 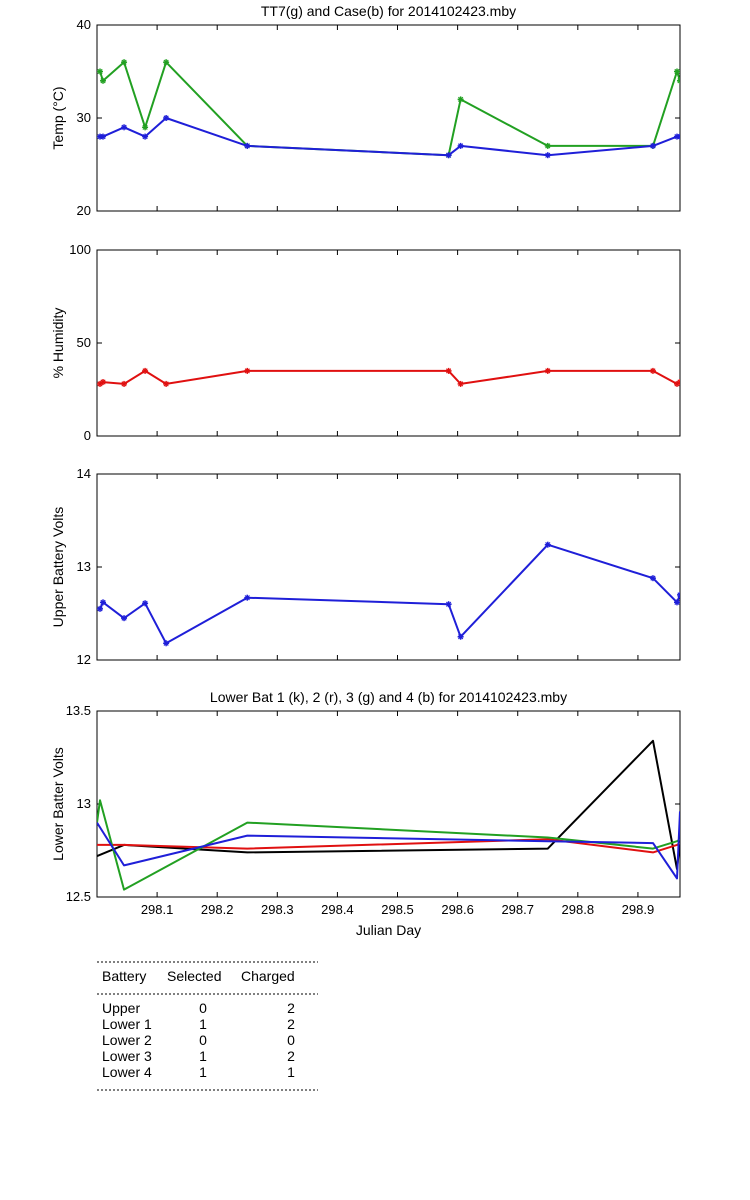 What do you see at coordinates (84, 210) in the screenshot?
I see `y-tick-label: 20` at bounding box center [84, 210].